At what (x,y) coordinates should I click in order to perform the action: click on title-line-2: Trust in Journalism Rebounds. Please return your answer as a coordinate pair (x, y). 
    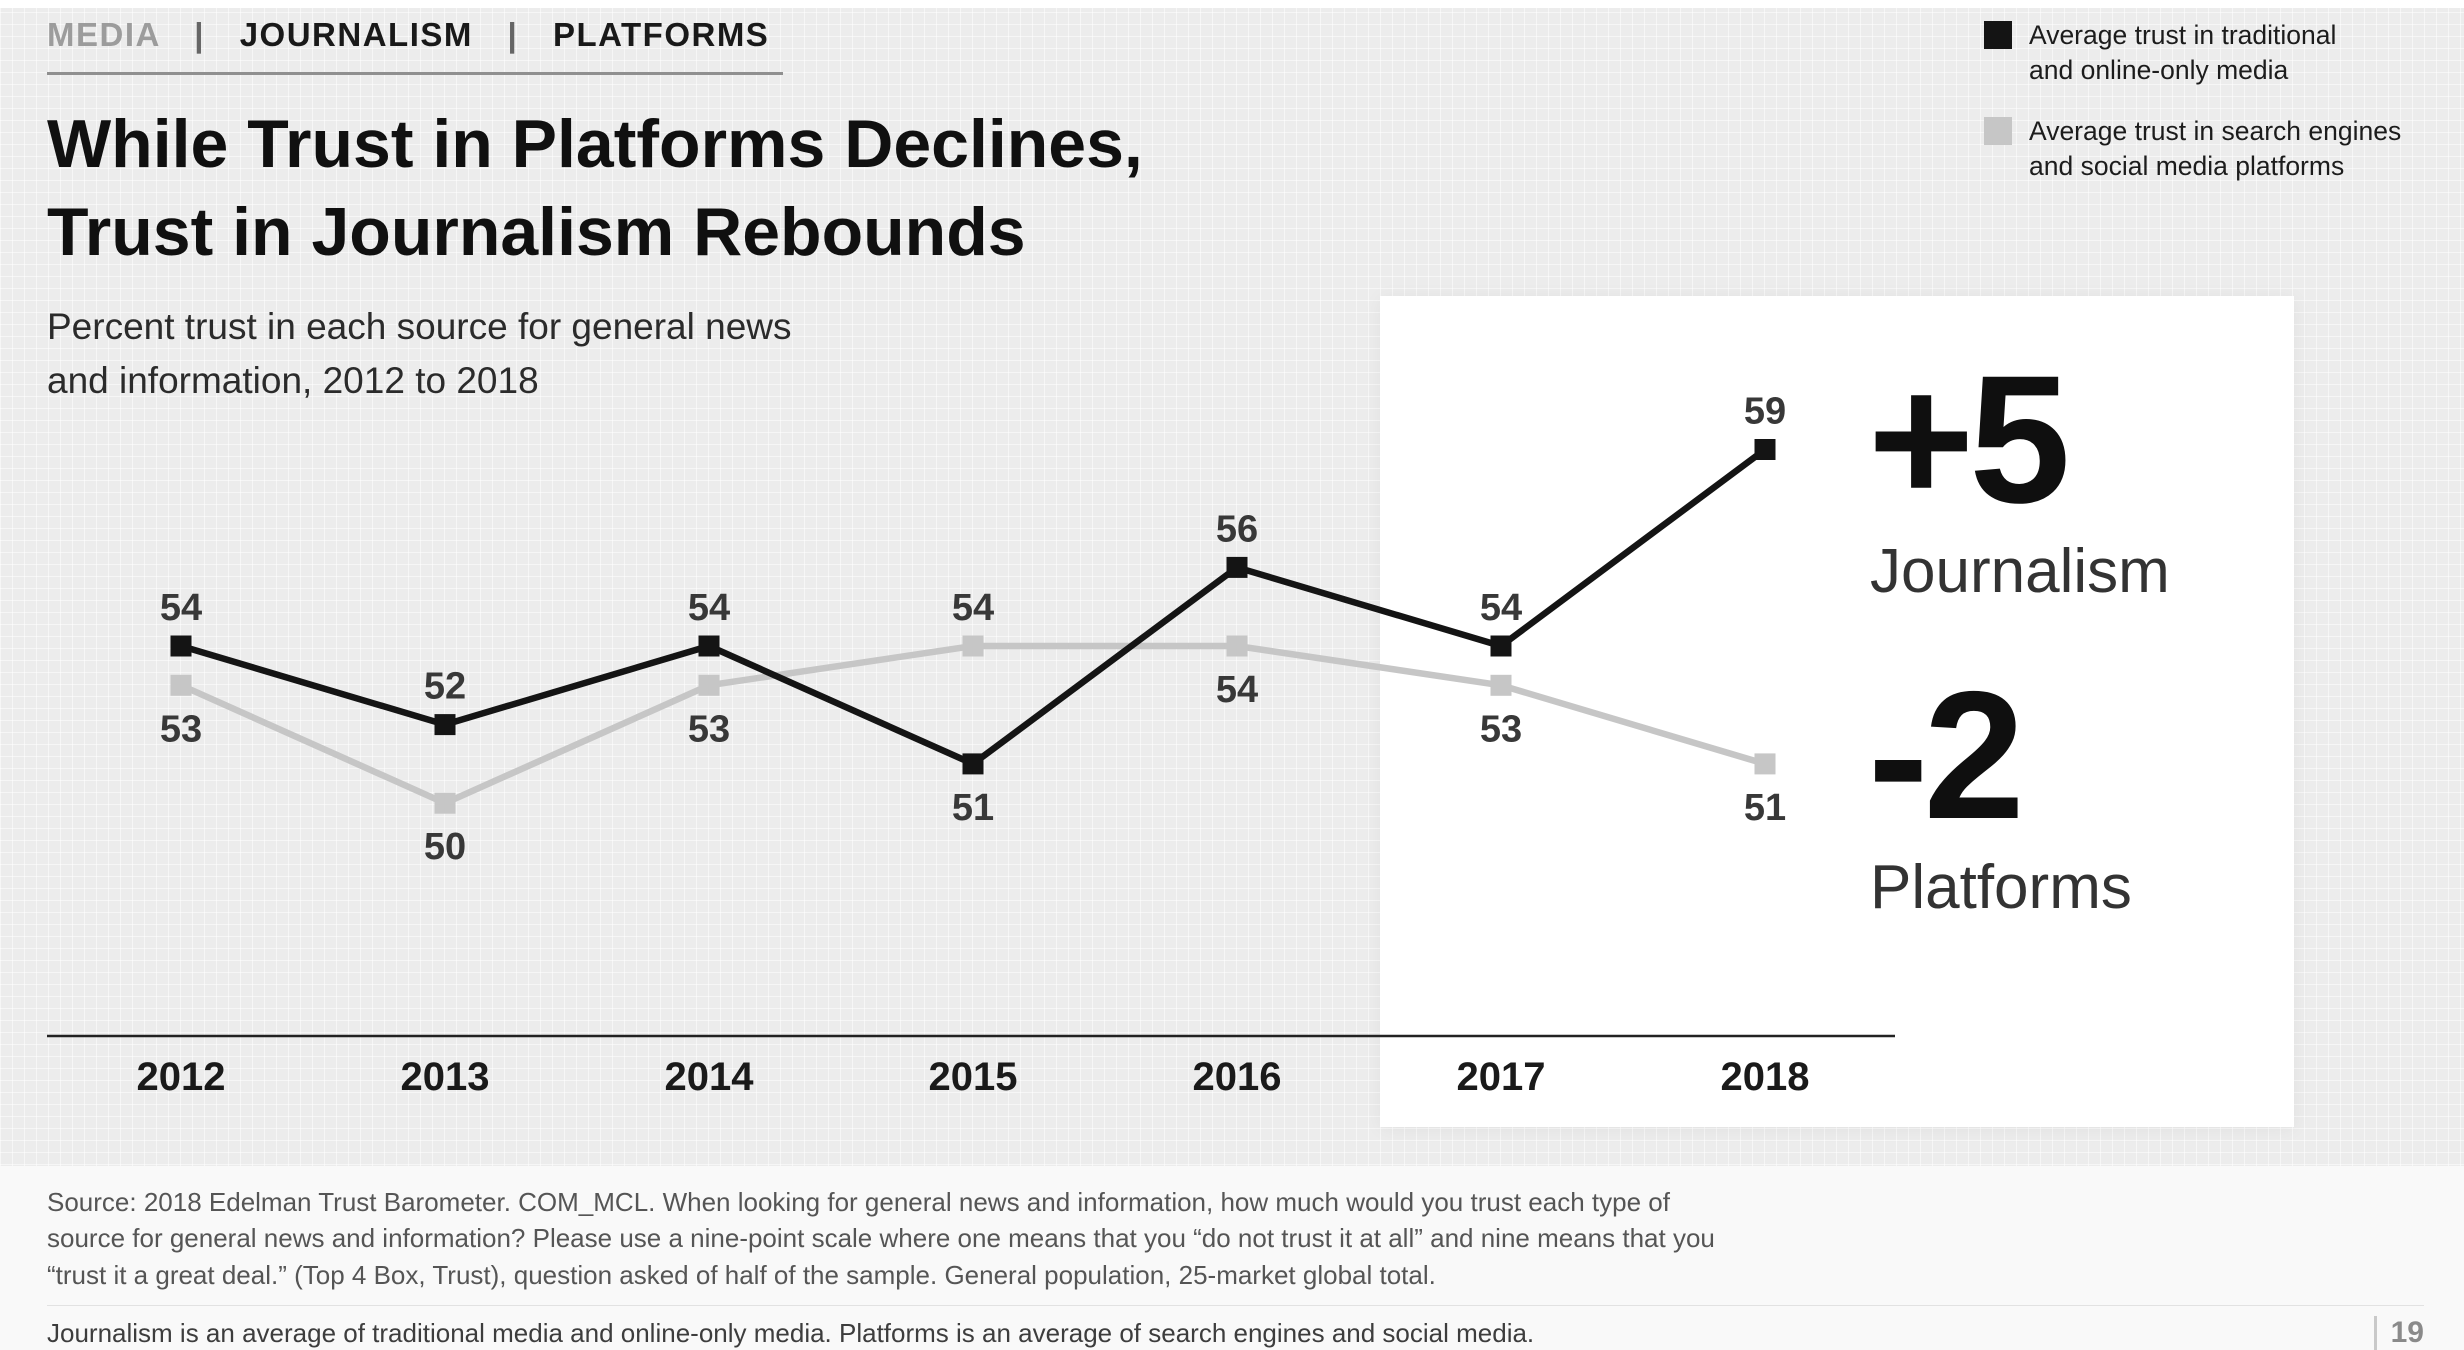
    Looking at the image, I should click on (536, 232).